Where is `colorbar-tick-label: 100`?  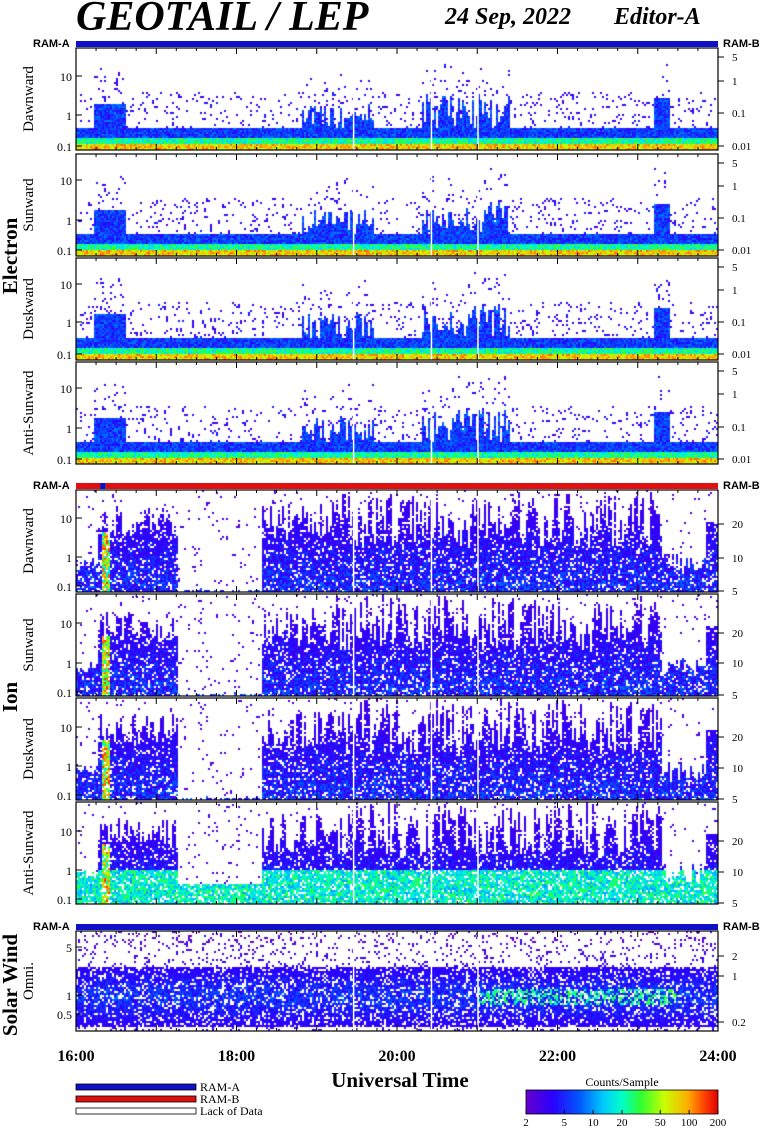 colorbar-tick-label: 100 is located at coordinates (689, 1122).